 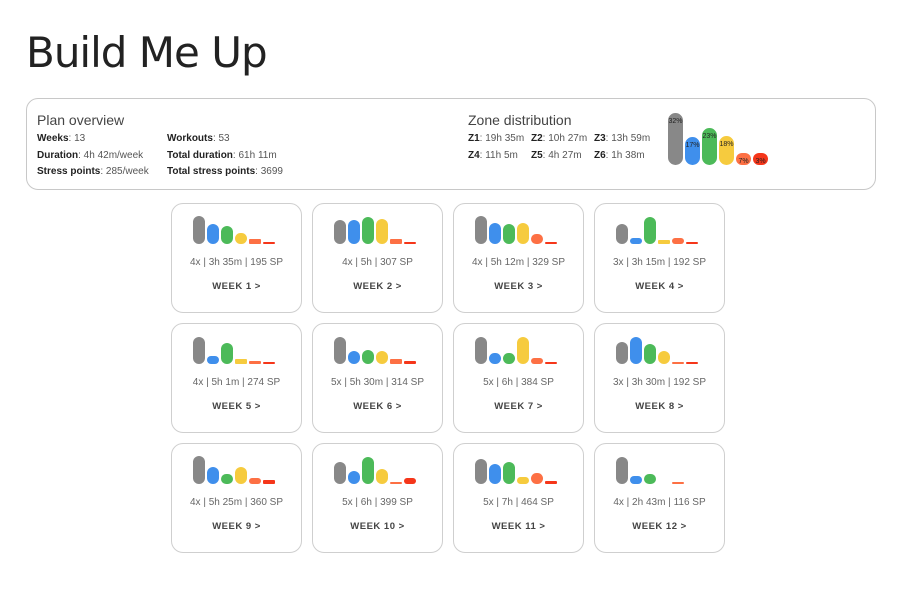 I want to click on week-stats: 5x | 6h | 384 SP, so click(x=518, y=382).